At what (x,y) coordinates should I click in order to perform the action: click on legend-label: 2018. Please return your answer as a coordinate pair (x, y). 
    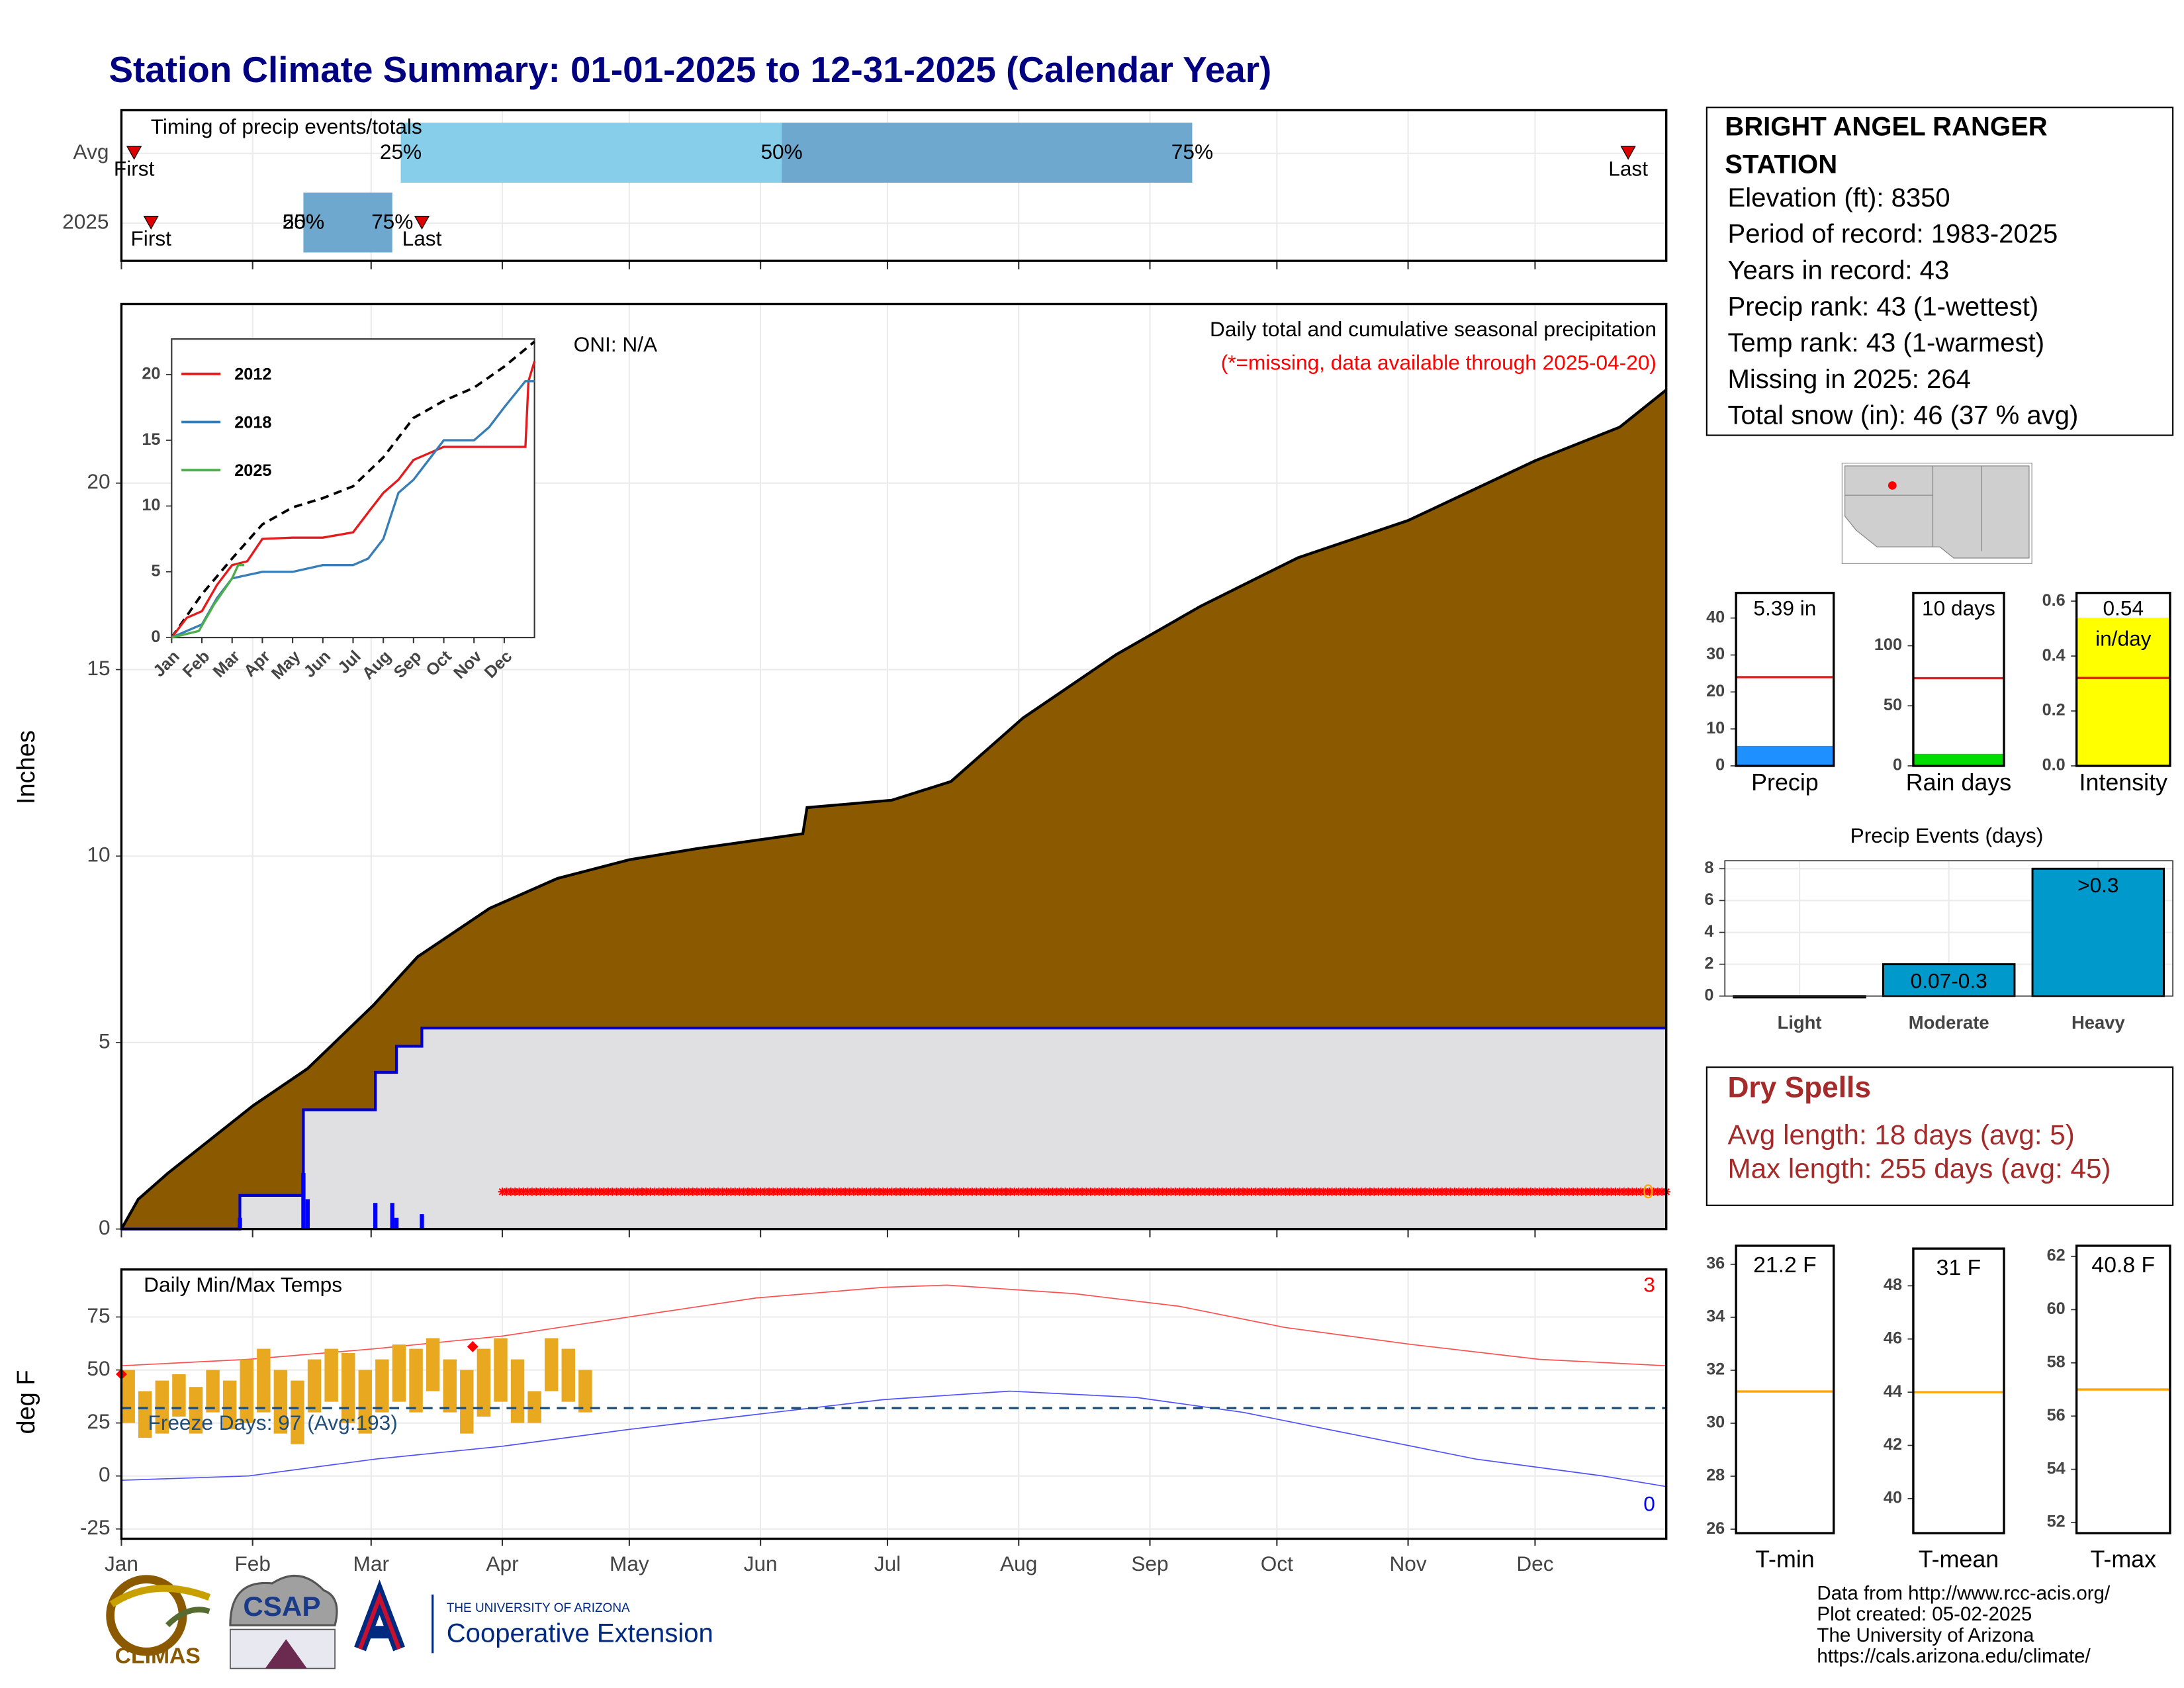
    Looking at the image, I should click on (252, 422).